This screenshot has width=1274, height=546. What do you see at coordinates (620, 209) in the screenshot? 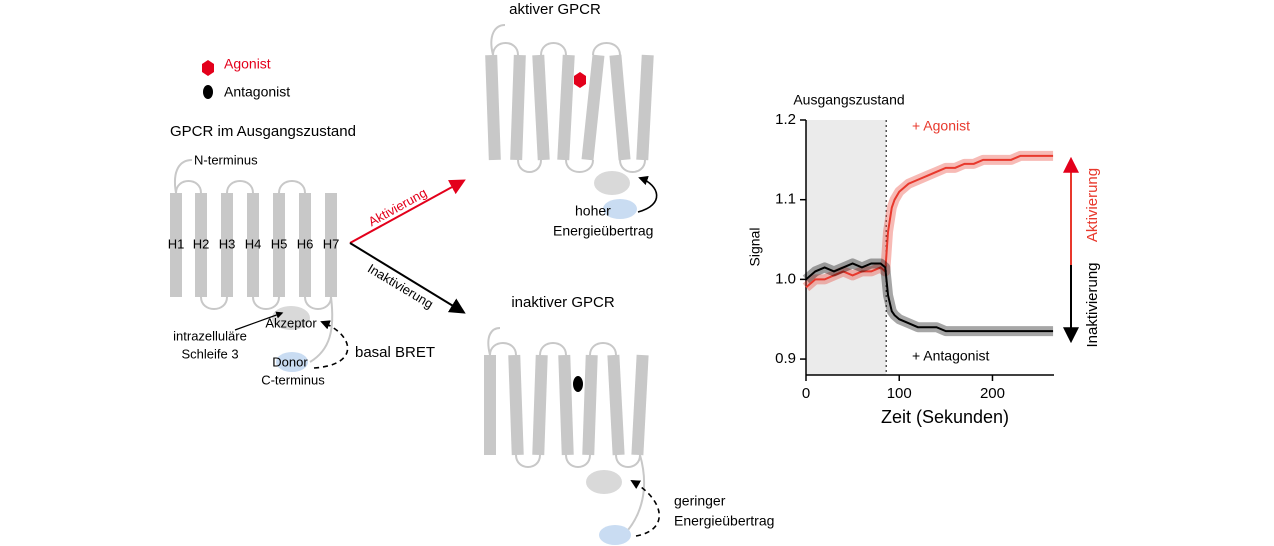
I see `donor-active` at bounding box center [620, 209].